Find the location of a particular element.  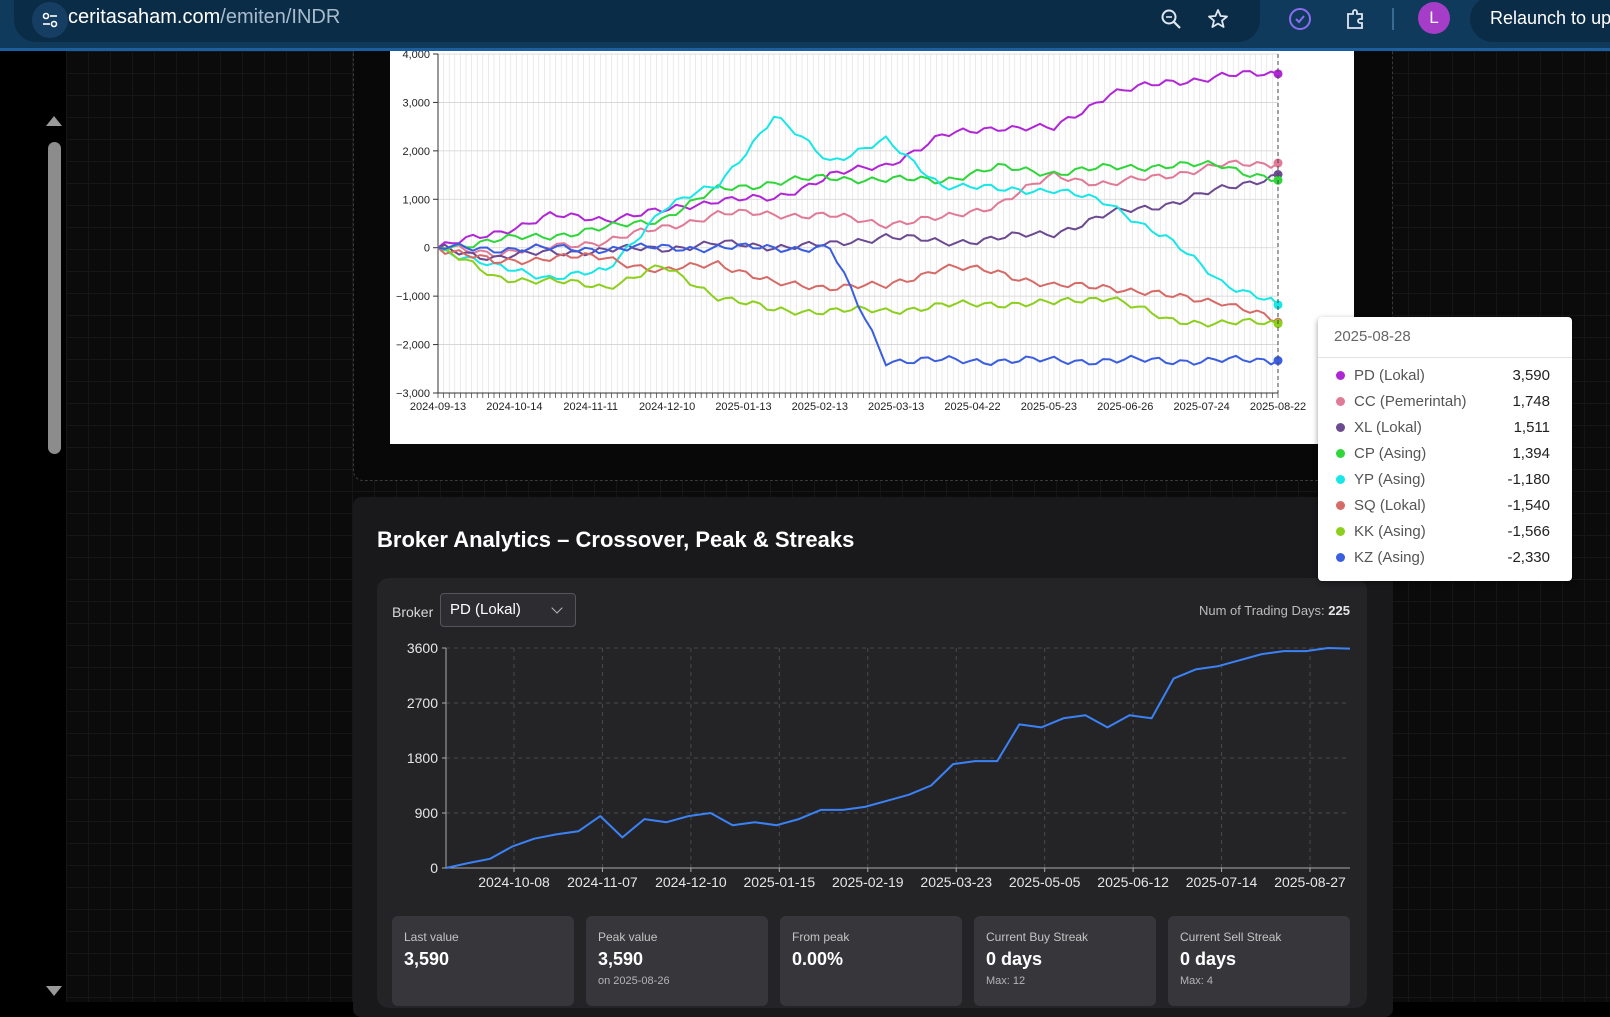

url-text: ceritasaham.com/emiten/INDR is located at coordinates (204, 17).